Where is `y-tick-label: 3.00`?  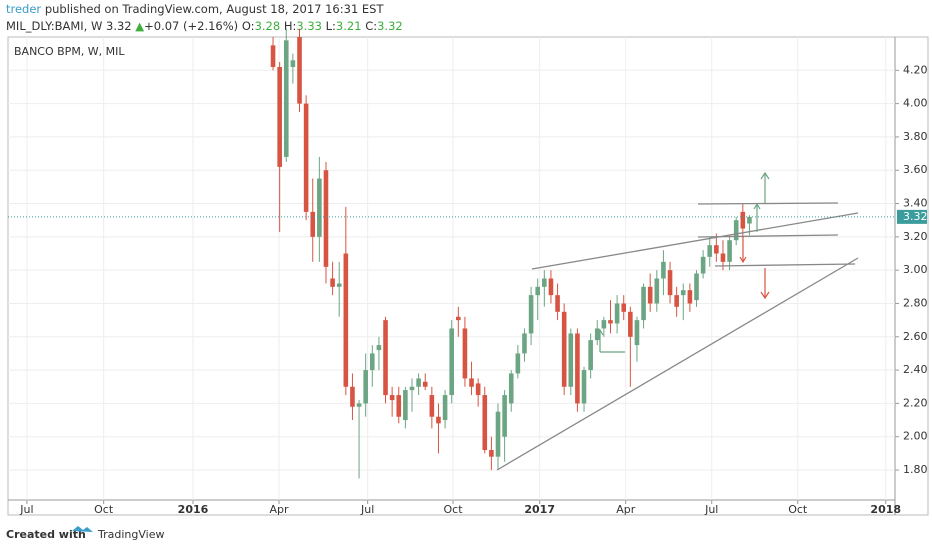
y-tick-label: 3.00 is located at coordinates (915, 269).